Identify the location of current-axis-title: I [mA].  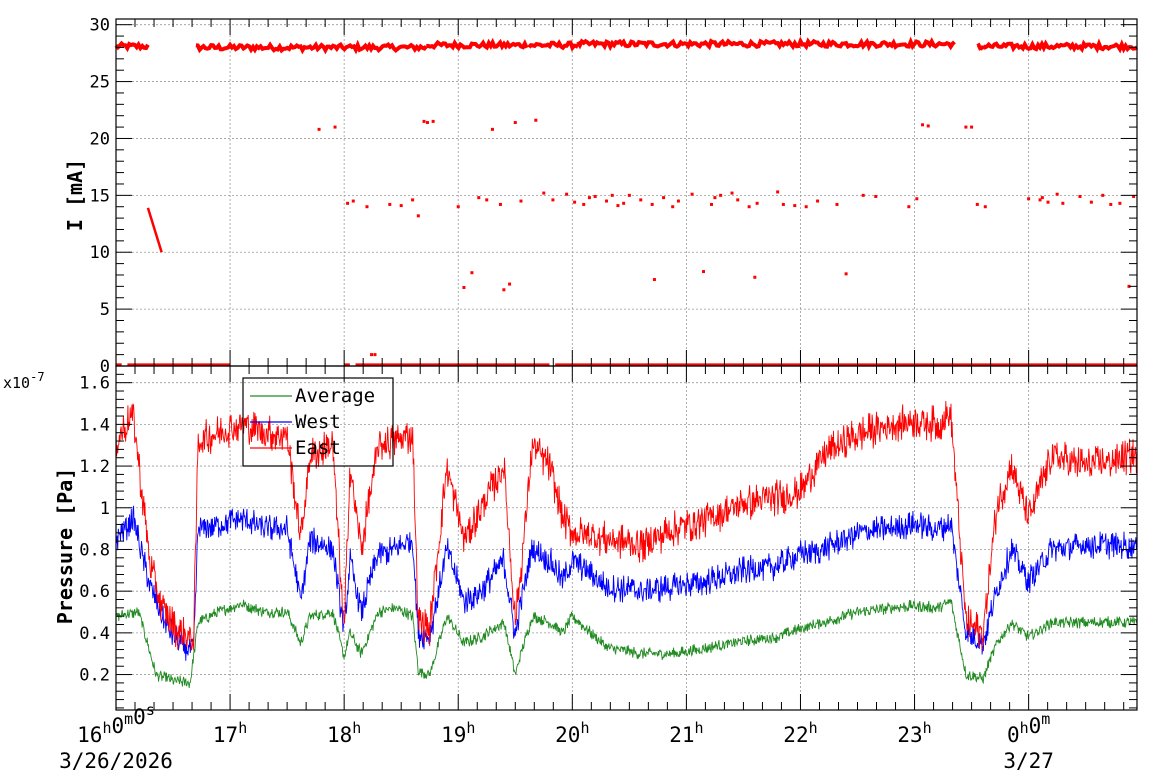
(75, 195).